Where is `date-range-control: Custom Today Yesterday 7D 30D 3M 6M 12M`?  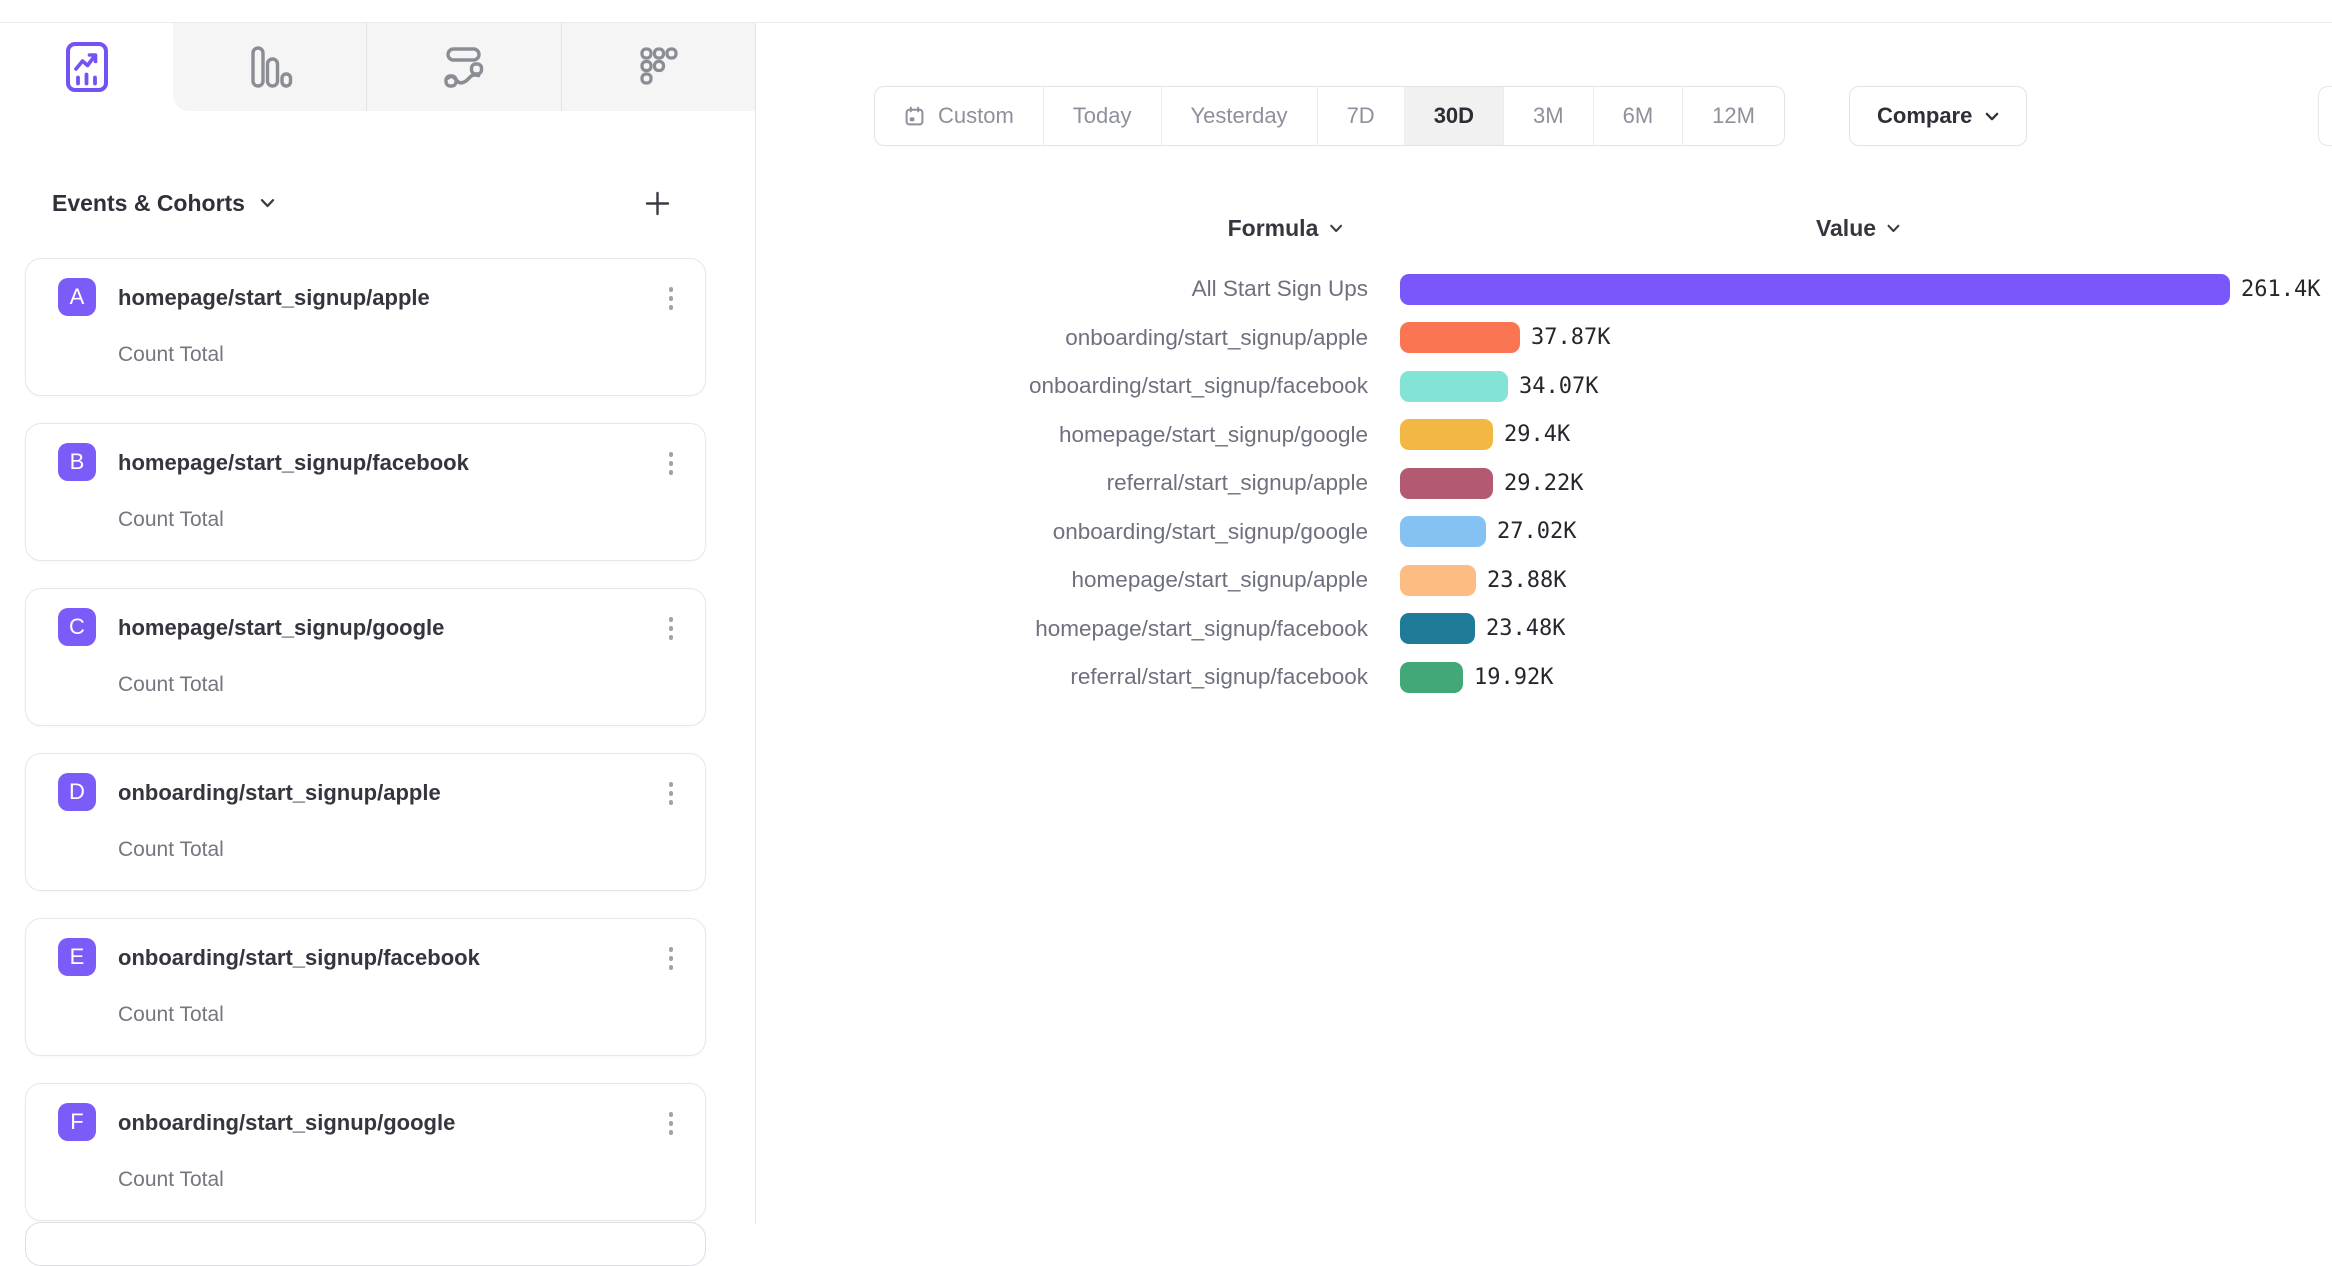
date-range-control: Custom Today Yesterday 7D 30D 3M 6M 12M is located at coordinates (1329, 116).